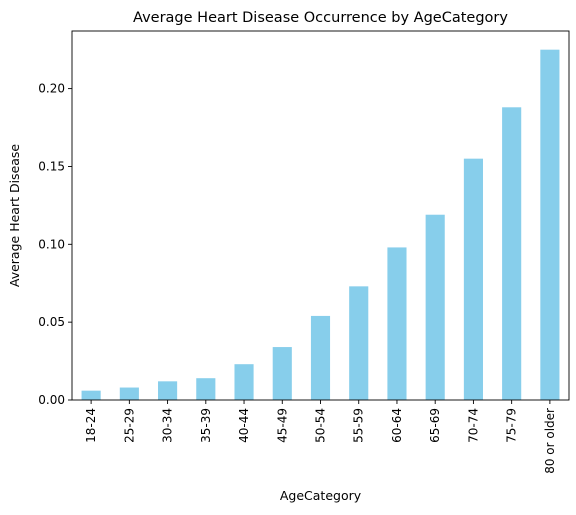 The height and width of the screenshot is (515, 576). I want to click on x-tick-label: 75-79, so click(512, 425).